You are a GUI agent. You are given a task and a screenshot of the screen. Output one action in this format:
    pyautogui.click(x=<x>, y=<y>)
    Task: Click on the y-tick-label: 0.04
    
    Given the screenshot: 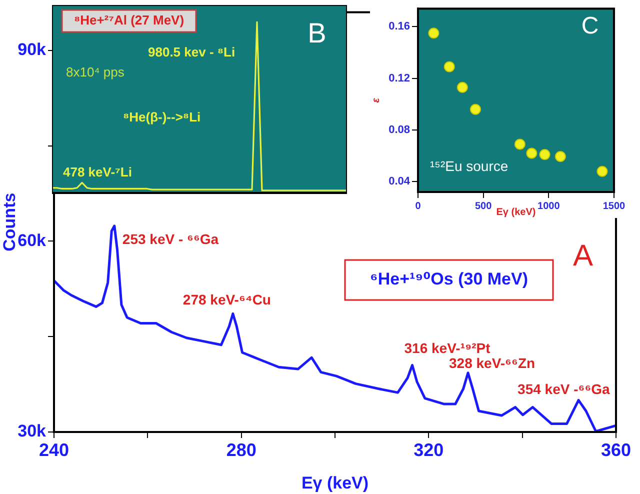 What is the action you would take?
    pyautogui.click(x=399, y=182)
    